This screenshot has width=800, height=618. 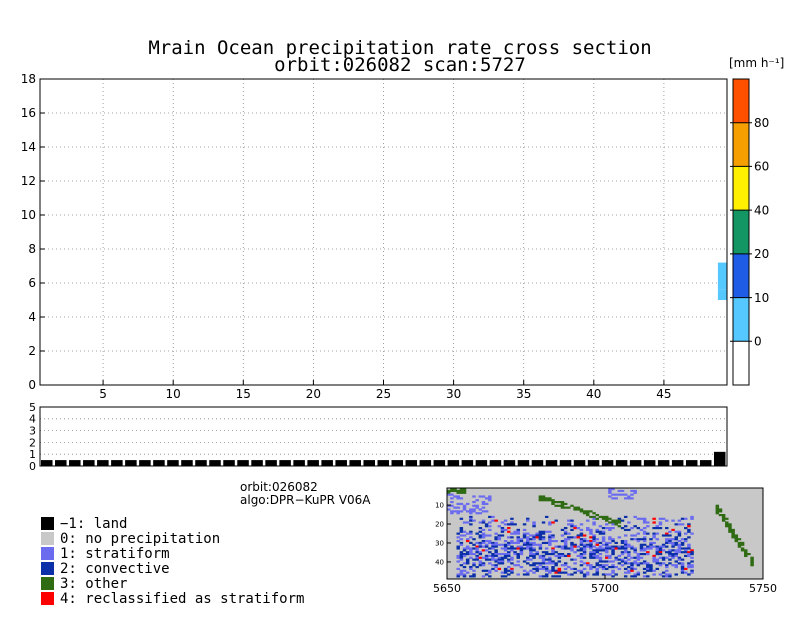 What do you see at coordinates (279, 487) in the screenshot?
I see `orbit-label: orbit:026082` at bounding box center [279, 487].